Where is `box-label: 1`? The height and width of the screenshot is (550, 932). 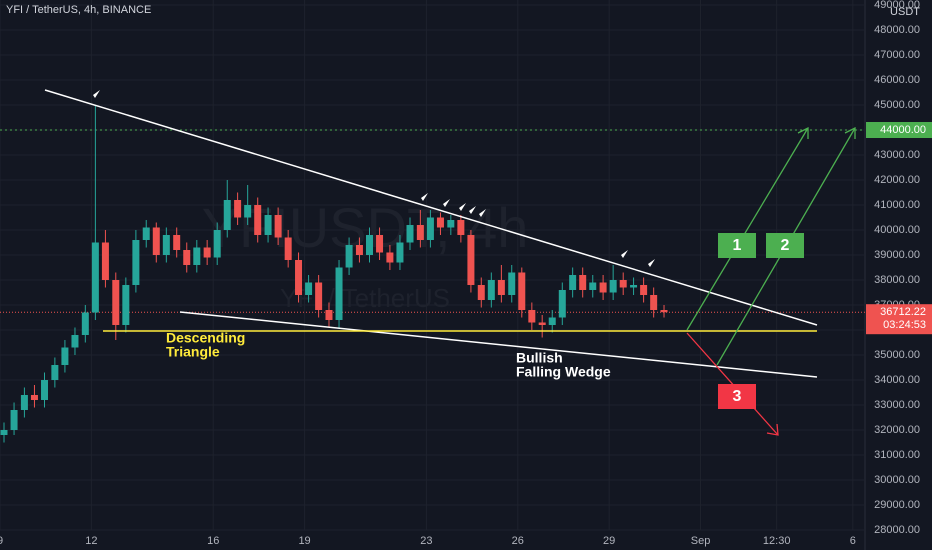 box-label: 1 is located at coordinates (737, 245).